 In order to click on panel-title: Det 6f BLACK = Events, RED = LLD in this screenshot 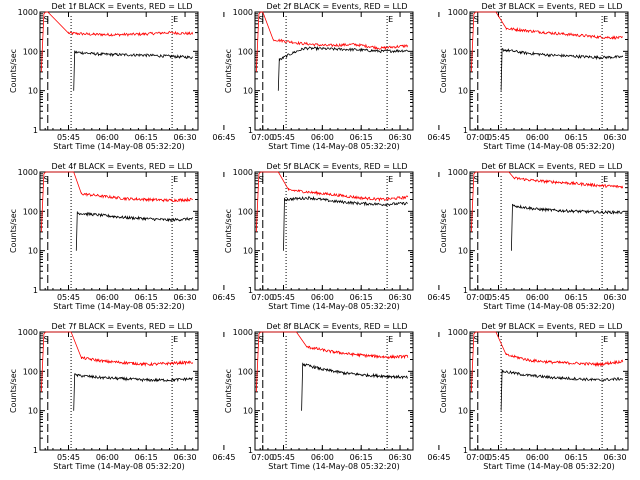, I will do `click(551, 166)`.